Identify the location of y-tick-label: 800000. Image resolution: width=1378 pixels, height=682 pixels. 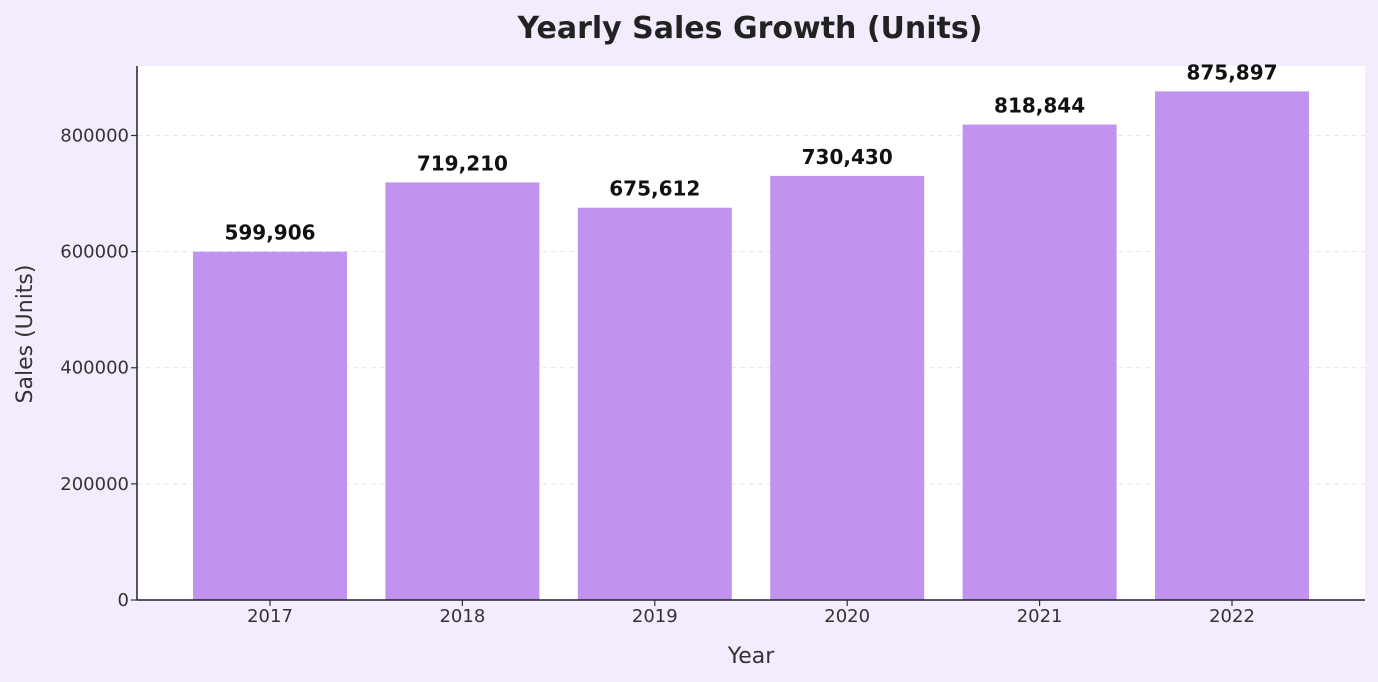
(94, 135).